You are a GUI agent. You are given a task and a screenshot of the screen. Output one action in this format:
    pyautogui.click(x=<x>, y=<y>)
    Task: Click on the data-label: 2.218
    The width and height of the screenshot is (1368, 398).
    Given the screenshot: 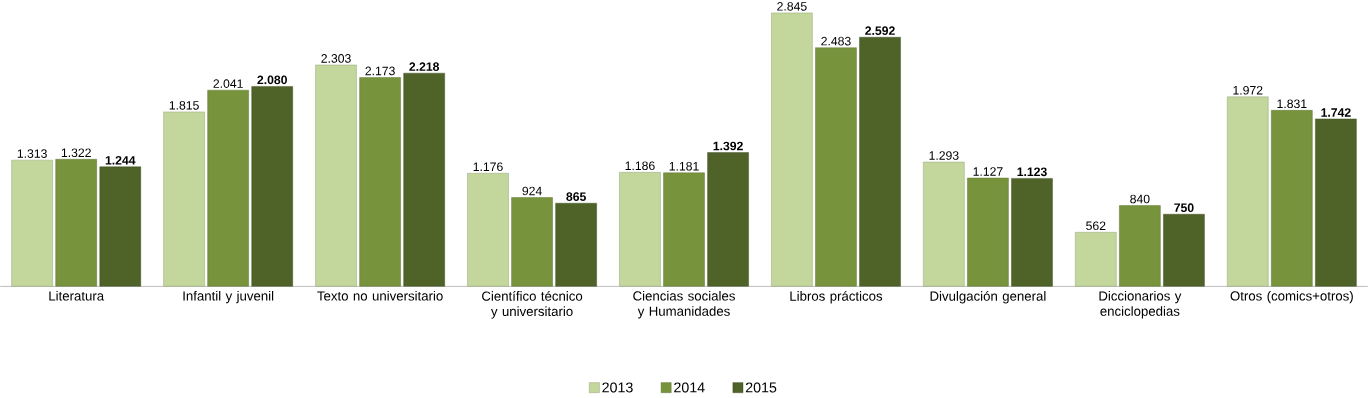 What is the action you would take?
    pyautogui.click(x=424, y=66)
    